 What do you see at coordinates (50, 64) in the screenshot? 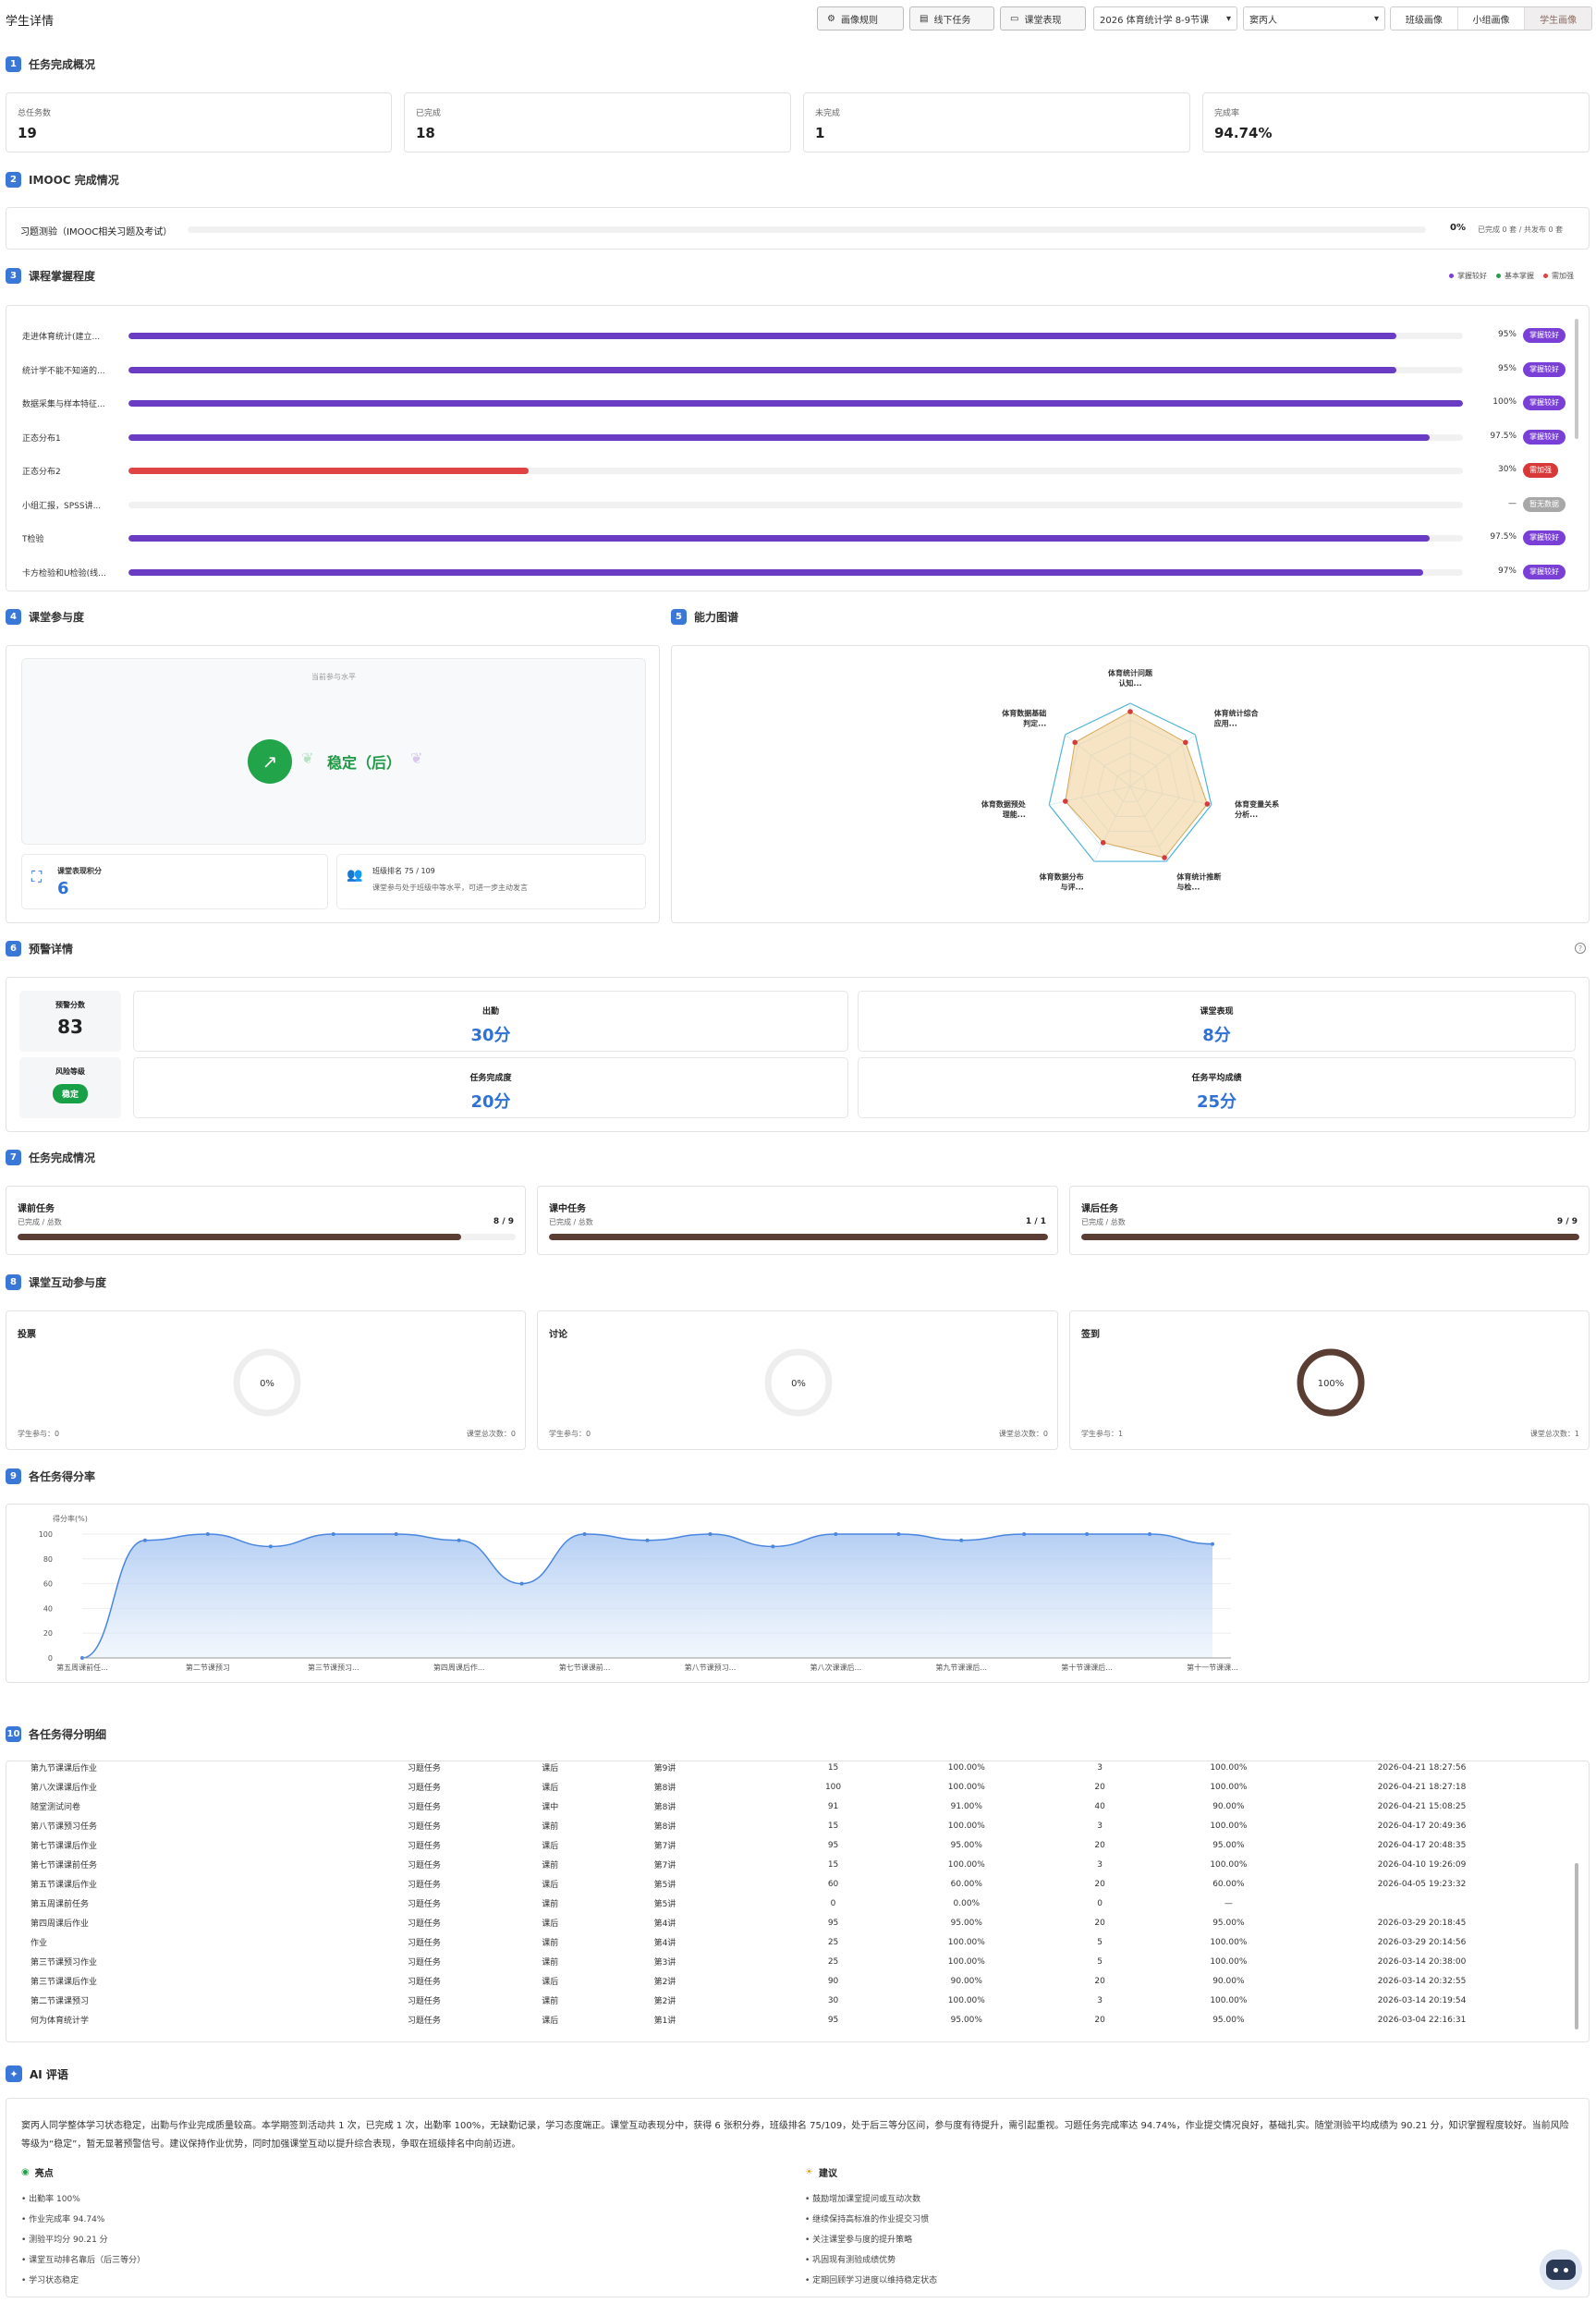
I see `section-task-overview-header: 1 任务完成概况` at bounding box center [50, 64].